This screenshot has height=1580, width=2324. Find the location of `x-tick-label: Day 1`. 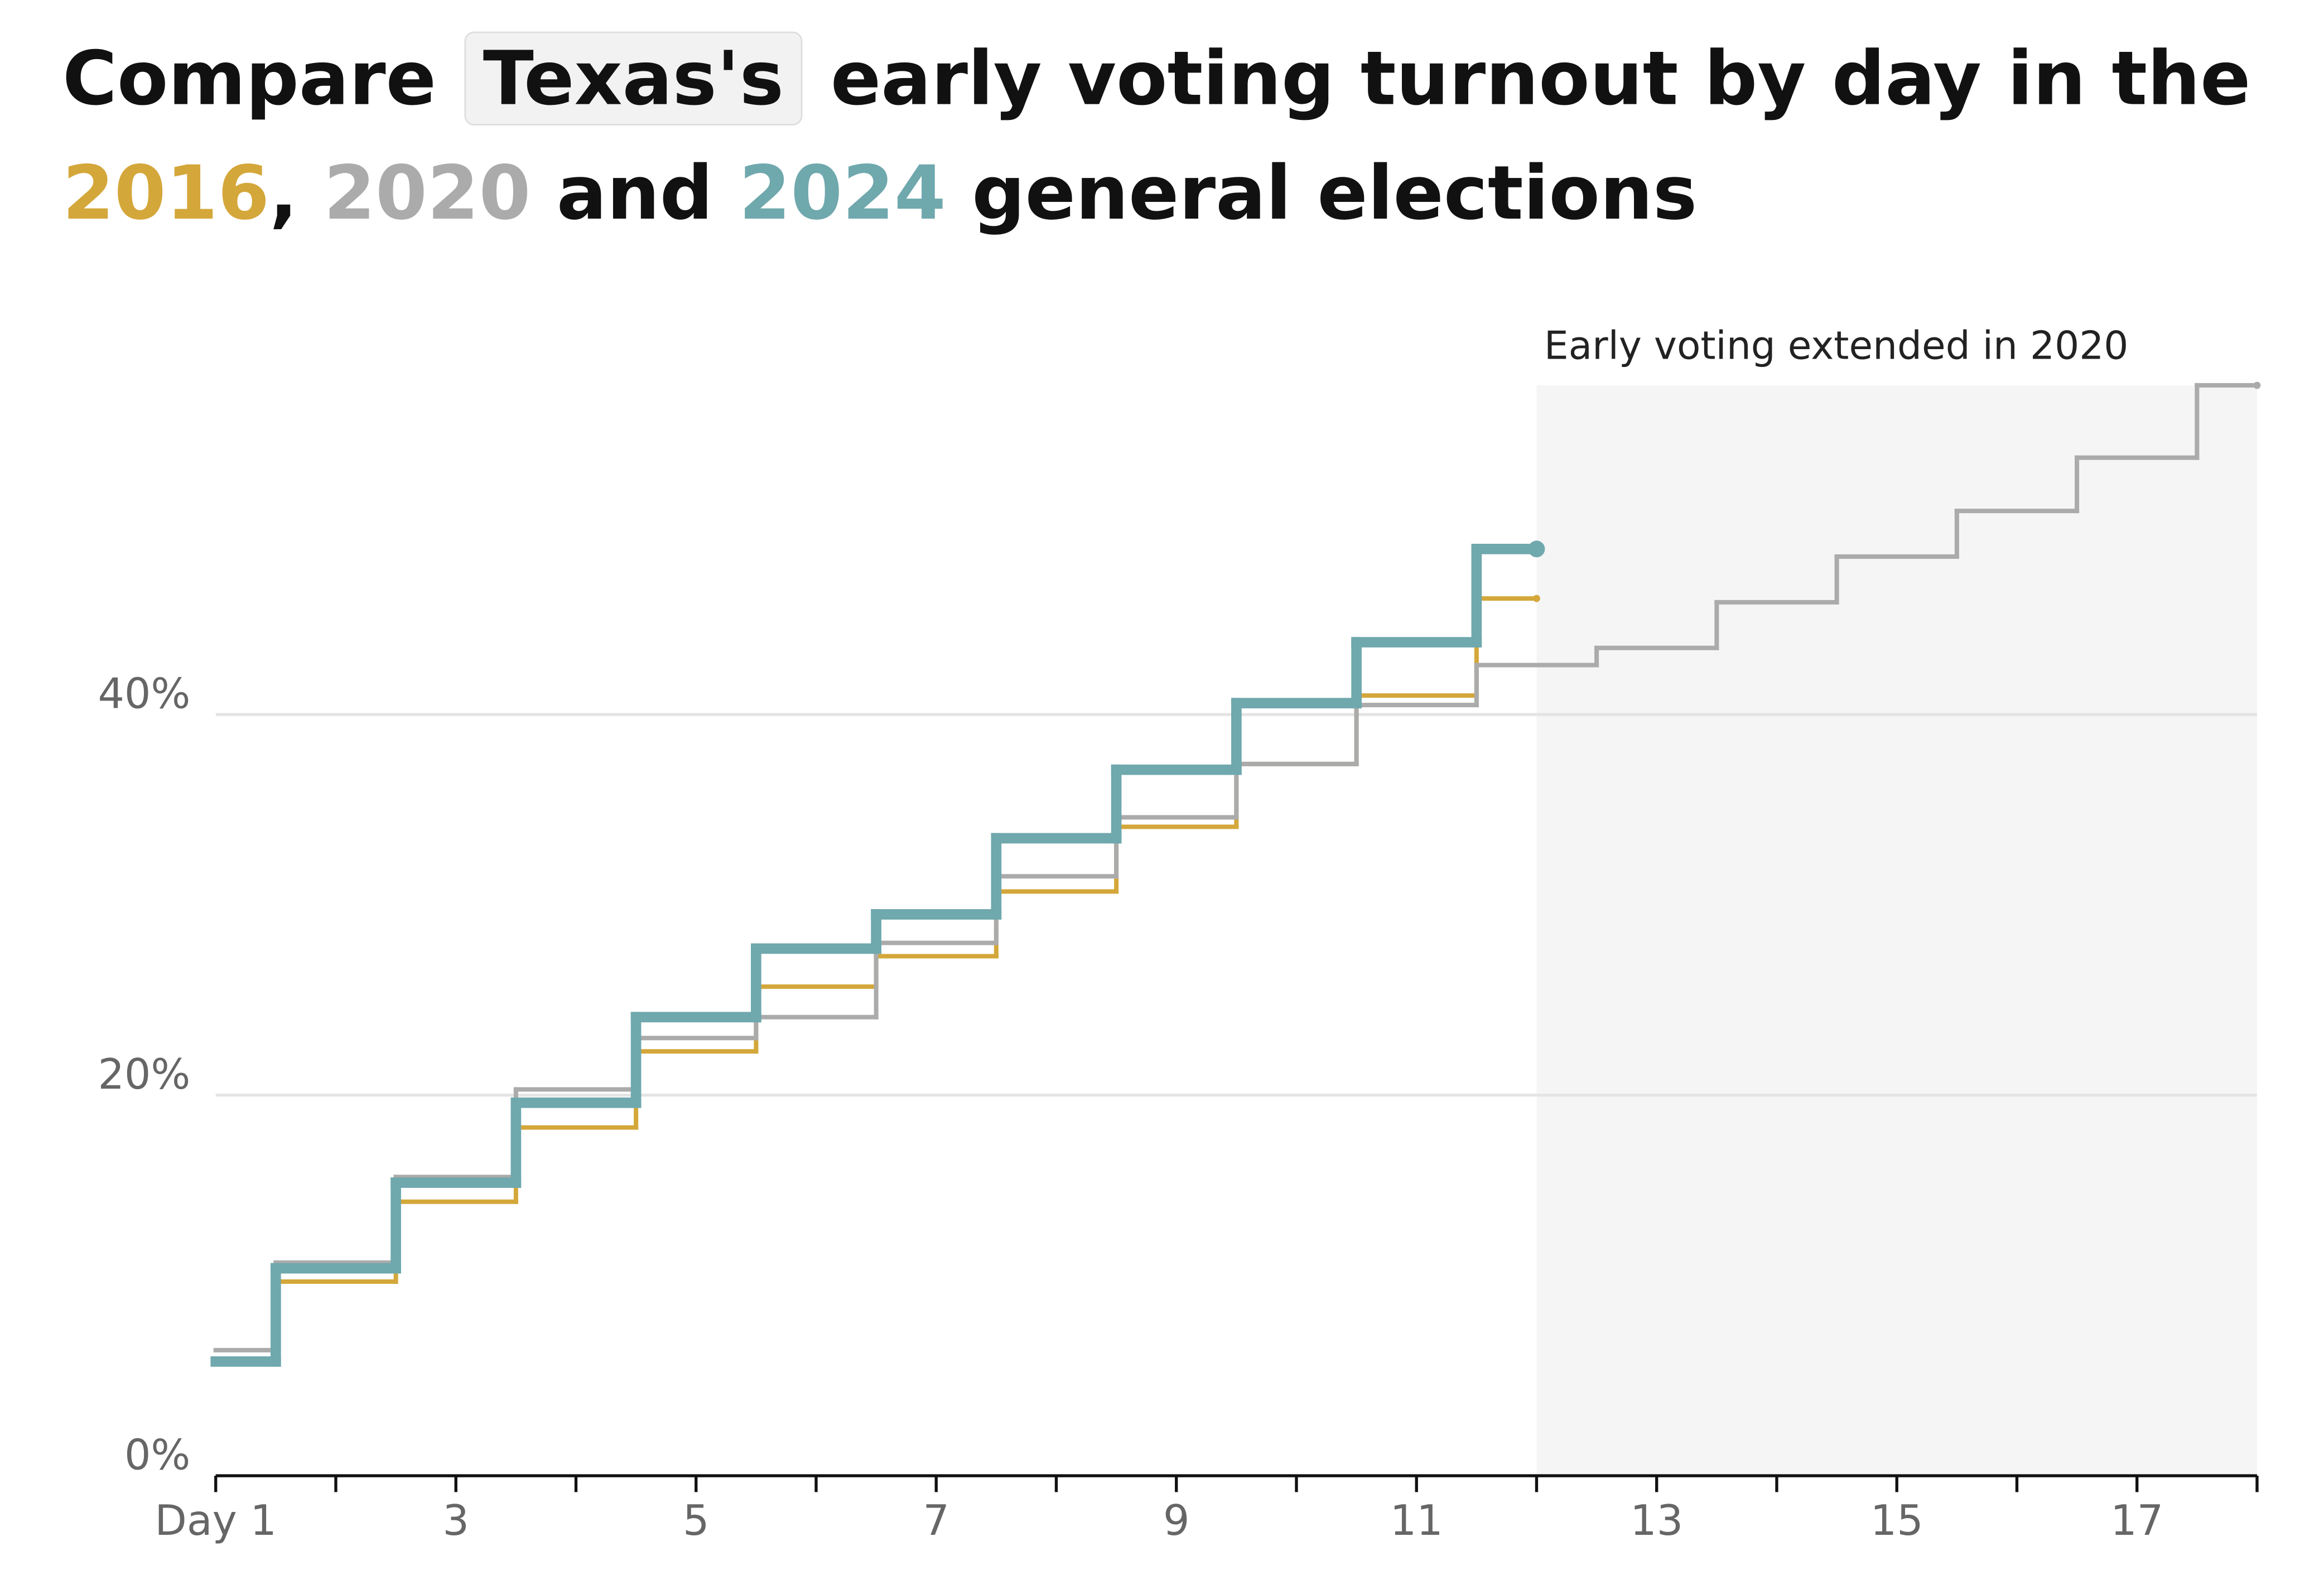

x-tick-label: Day 1 is located at coordinates (216, 1520).